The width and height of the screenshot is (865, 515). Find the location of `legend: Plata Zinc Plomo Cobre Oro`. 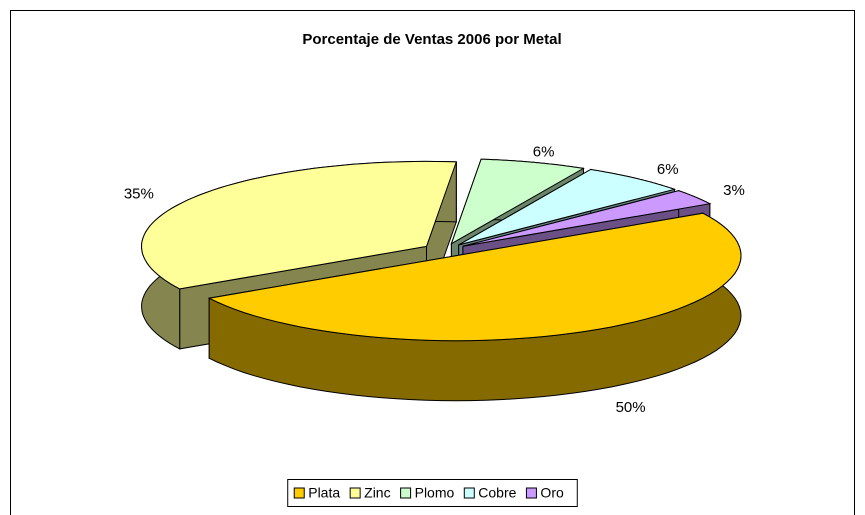

legend: Plata Zinc Plomo Cobre Oro is located at coordinates (432, 493).